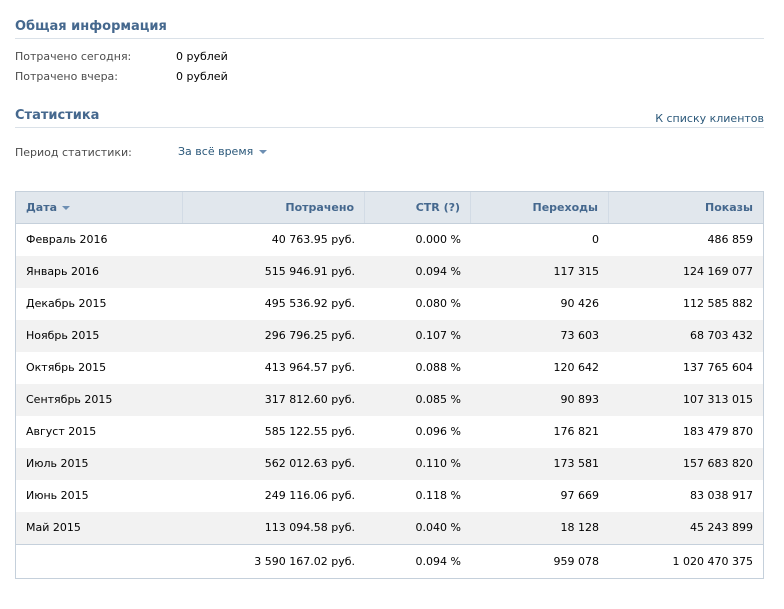  Describe the element at coordinates (57, 463) in the screenshot. I see `cell-date: Июль 2015` at that location.